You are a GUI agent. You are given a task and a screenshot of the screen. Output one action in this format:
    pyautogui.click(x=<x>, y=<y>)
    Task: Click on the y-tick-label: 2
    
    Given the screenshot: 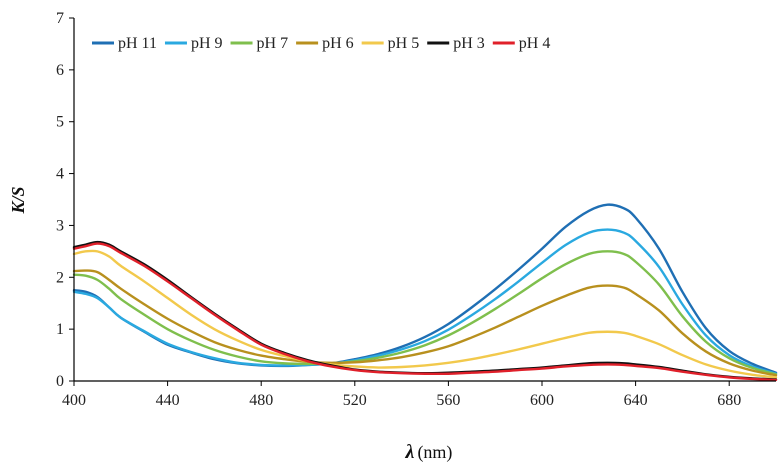 What is the action you would take?
    pyautogui.click(x=60, y=277)
    